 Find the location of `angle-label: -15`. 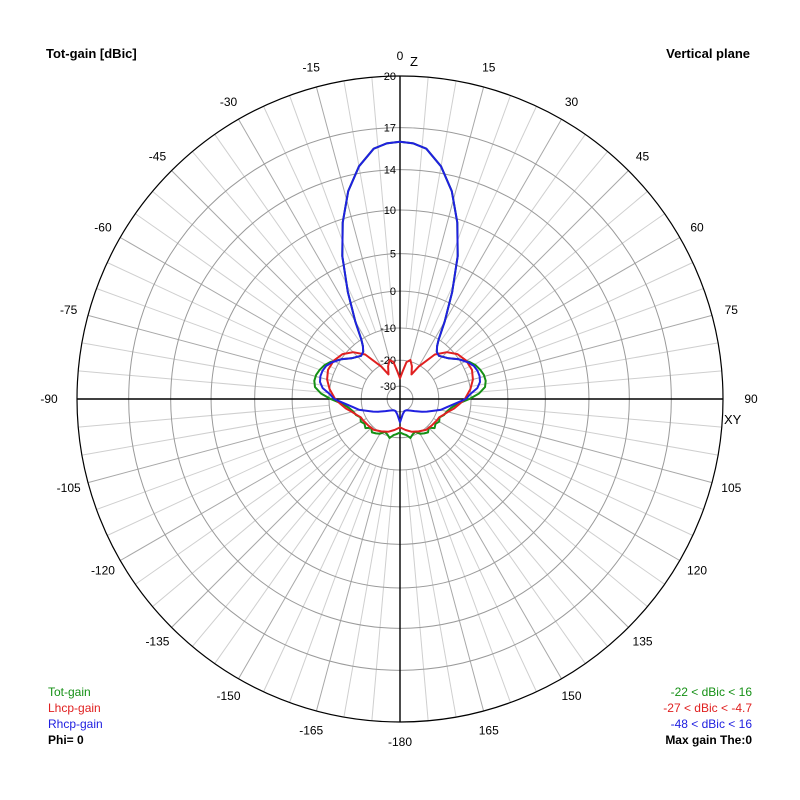

angle-label: -15 is located at coordinates (312, 68).